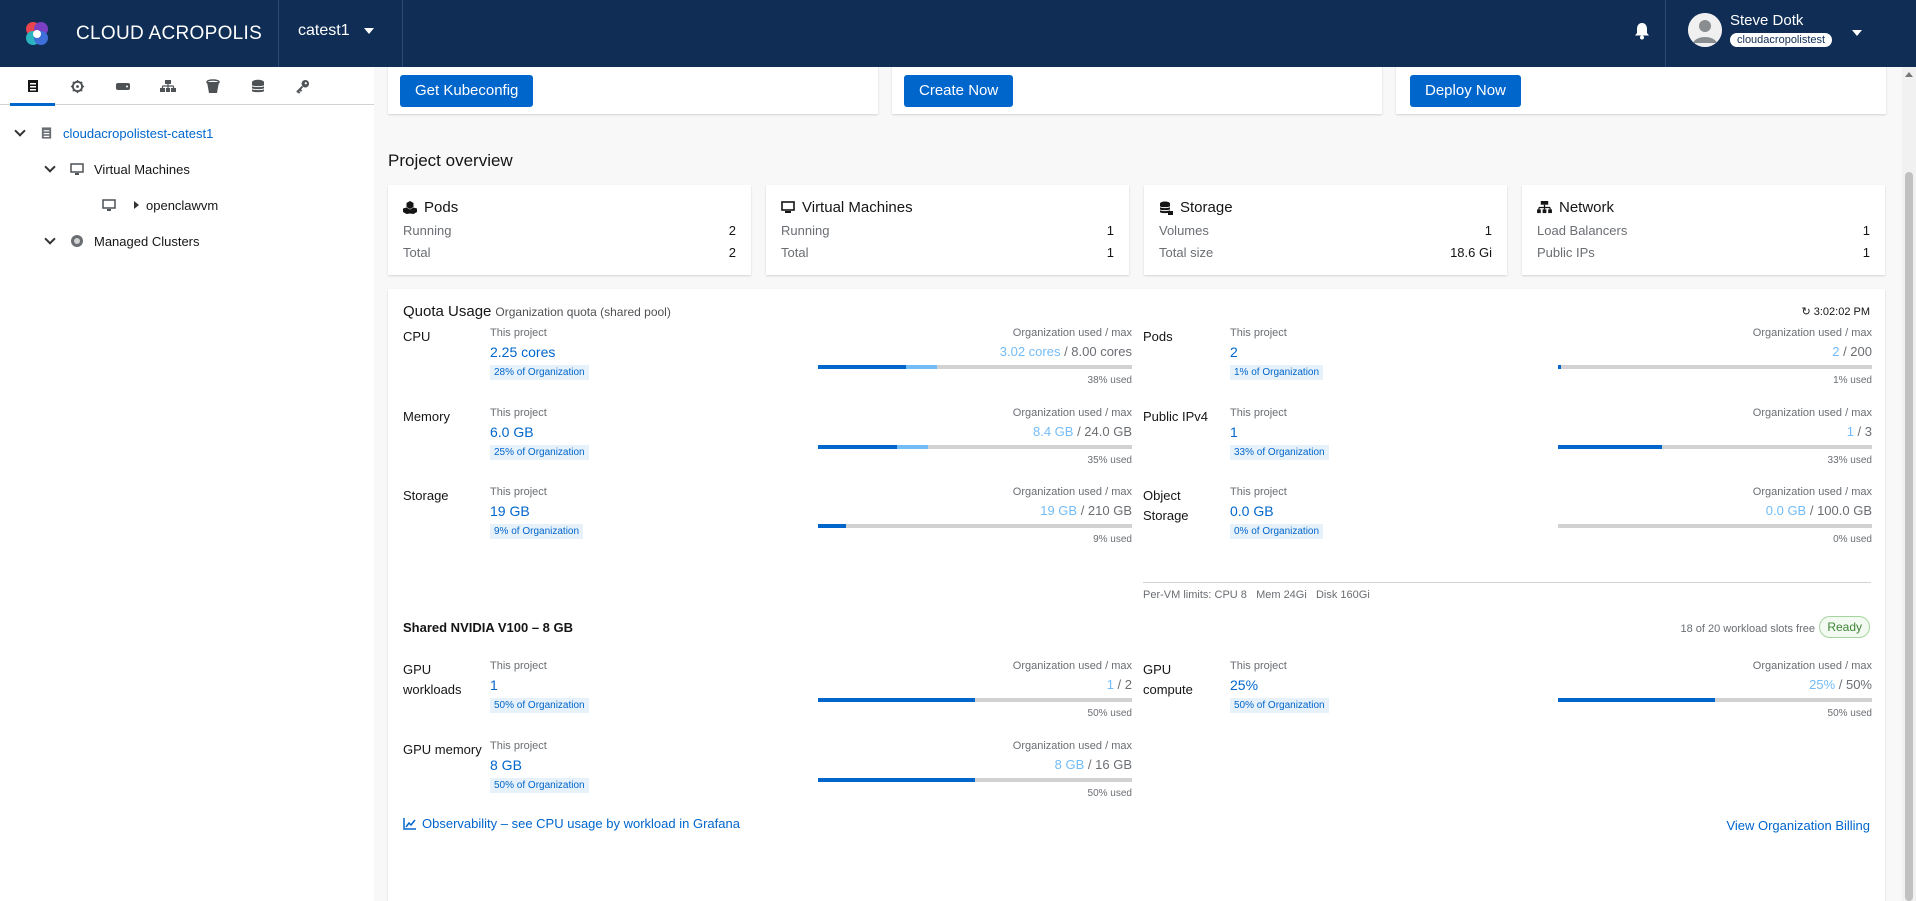 The image size is (1916, 901). What do you see at coordinates (122, 86) in the screenshot?
I see `tab-servers` at bounding box center [122, 86].